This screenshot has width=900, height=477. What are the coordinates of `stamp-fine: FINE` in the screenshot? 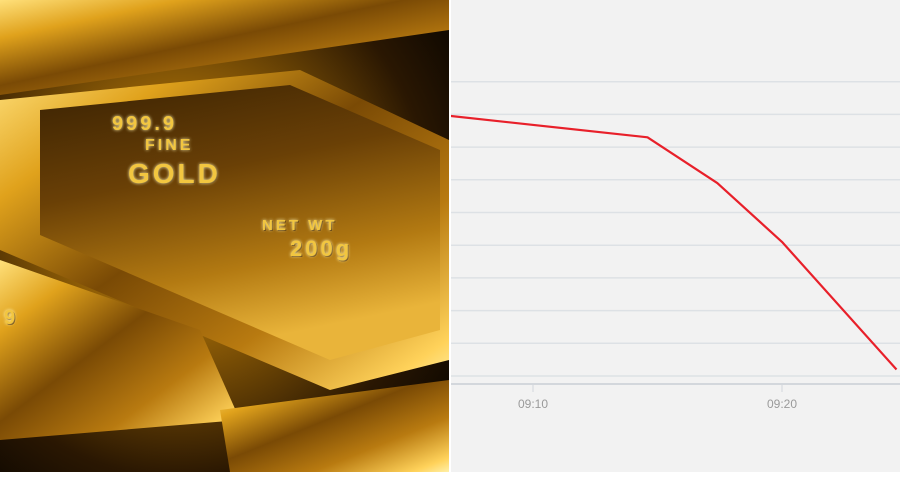 It's located at (169, 145).